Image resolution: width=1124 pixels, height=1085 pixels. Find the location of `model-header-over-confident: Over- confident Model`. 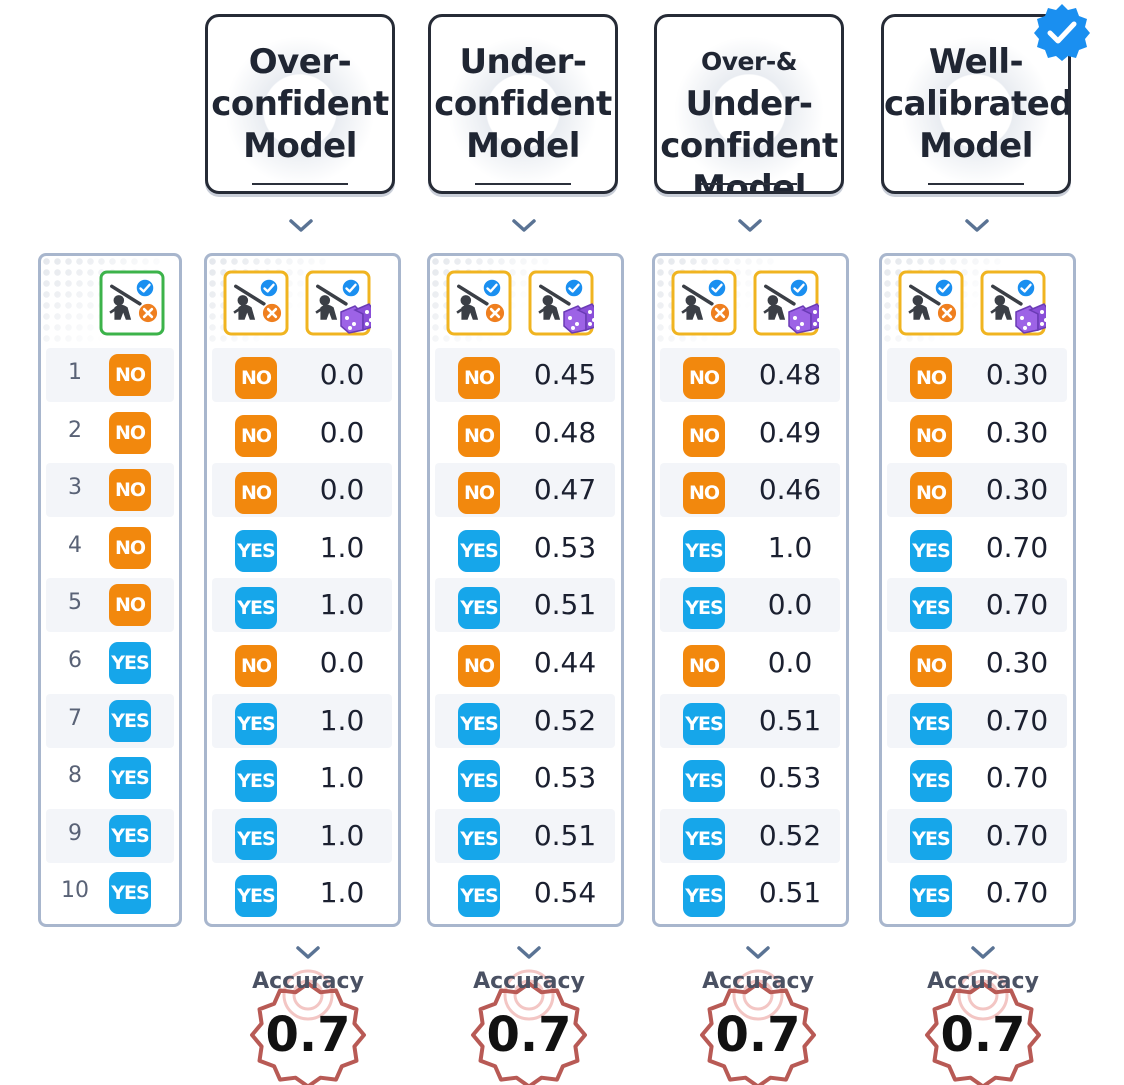

model-header-over-confident: Over- confident Model is located at coordinates (300, 104).